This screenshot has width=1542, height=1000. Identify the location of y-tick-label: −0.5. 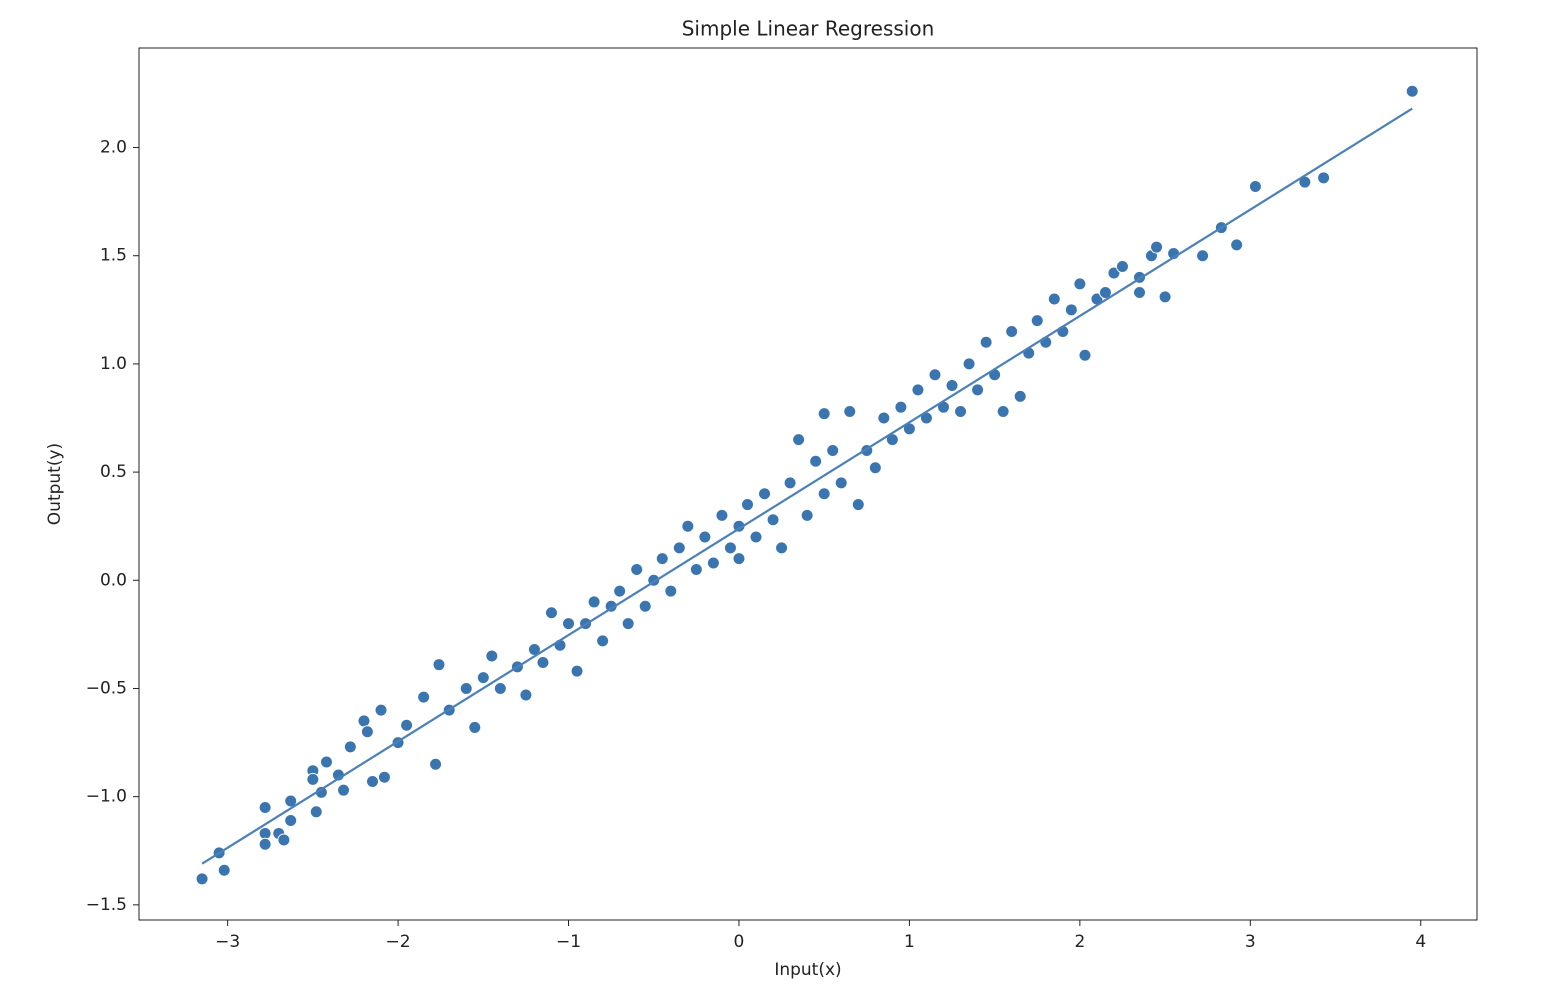
(106, 688).